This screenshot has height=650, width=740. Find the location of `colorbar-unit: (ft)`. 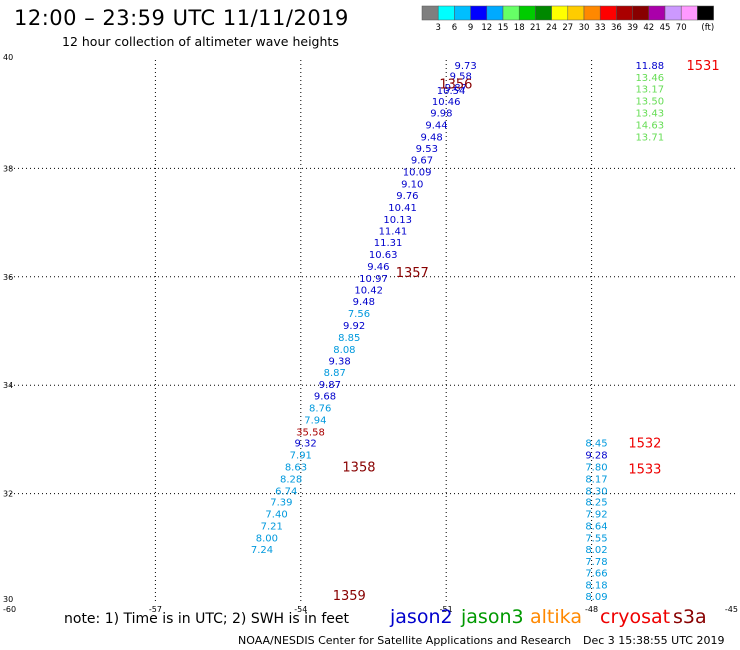

colorbar-unit: (ft) is located at coordinates (707, 28).